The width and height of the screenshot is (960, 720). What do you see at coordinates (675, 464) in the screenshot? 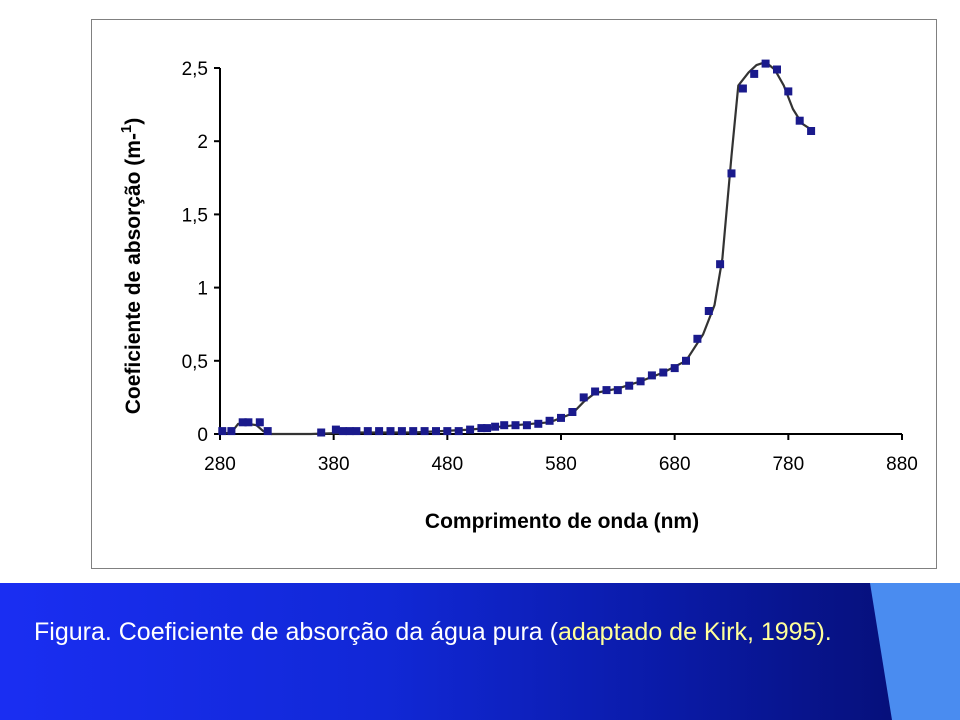
I see `x-tick-label: 680` at bounding box center [675, 464].